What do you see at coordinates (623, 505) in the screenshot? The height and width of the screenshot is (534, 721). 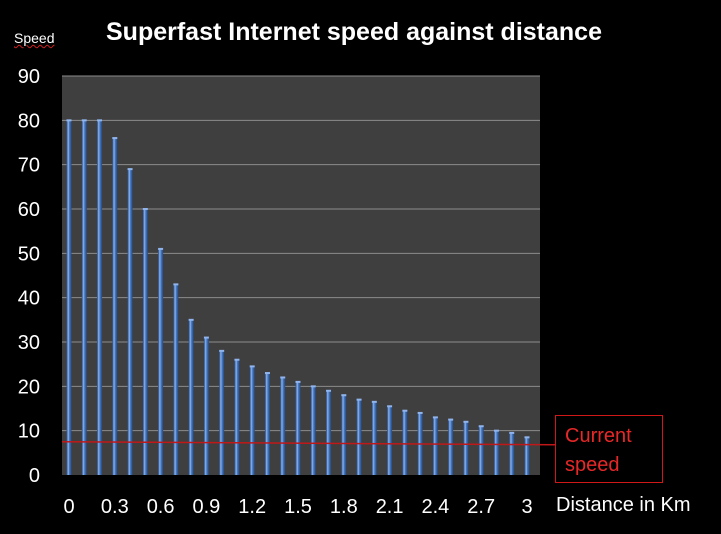 I see `x-axis-label: Distance in Km` at bounding box center [623, 505].